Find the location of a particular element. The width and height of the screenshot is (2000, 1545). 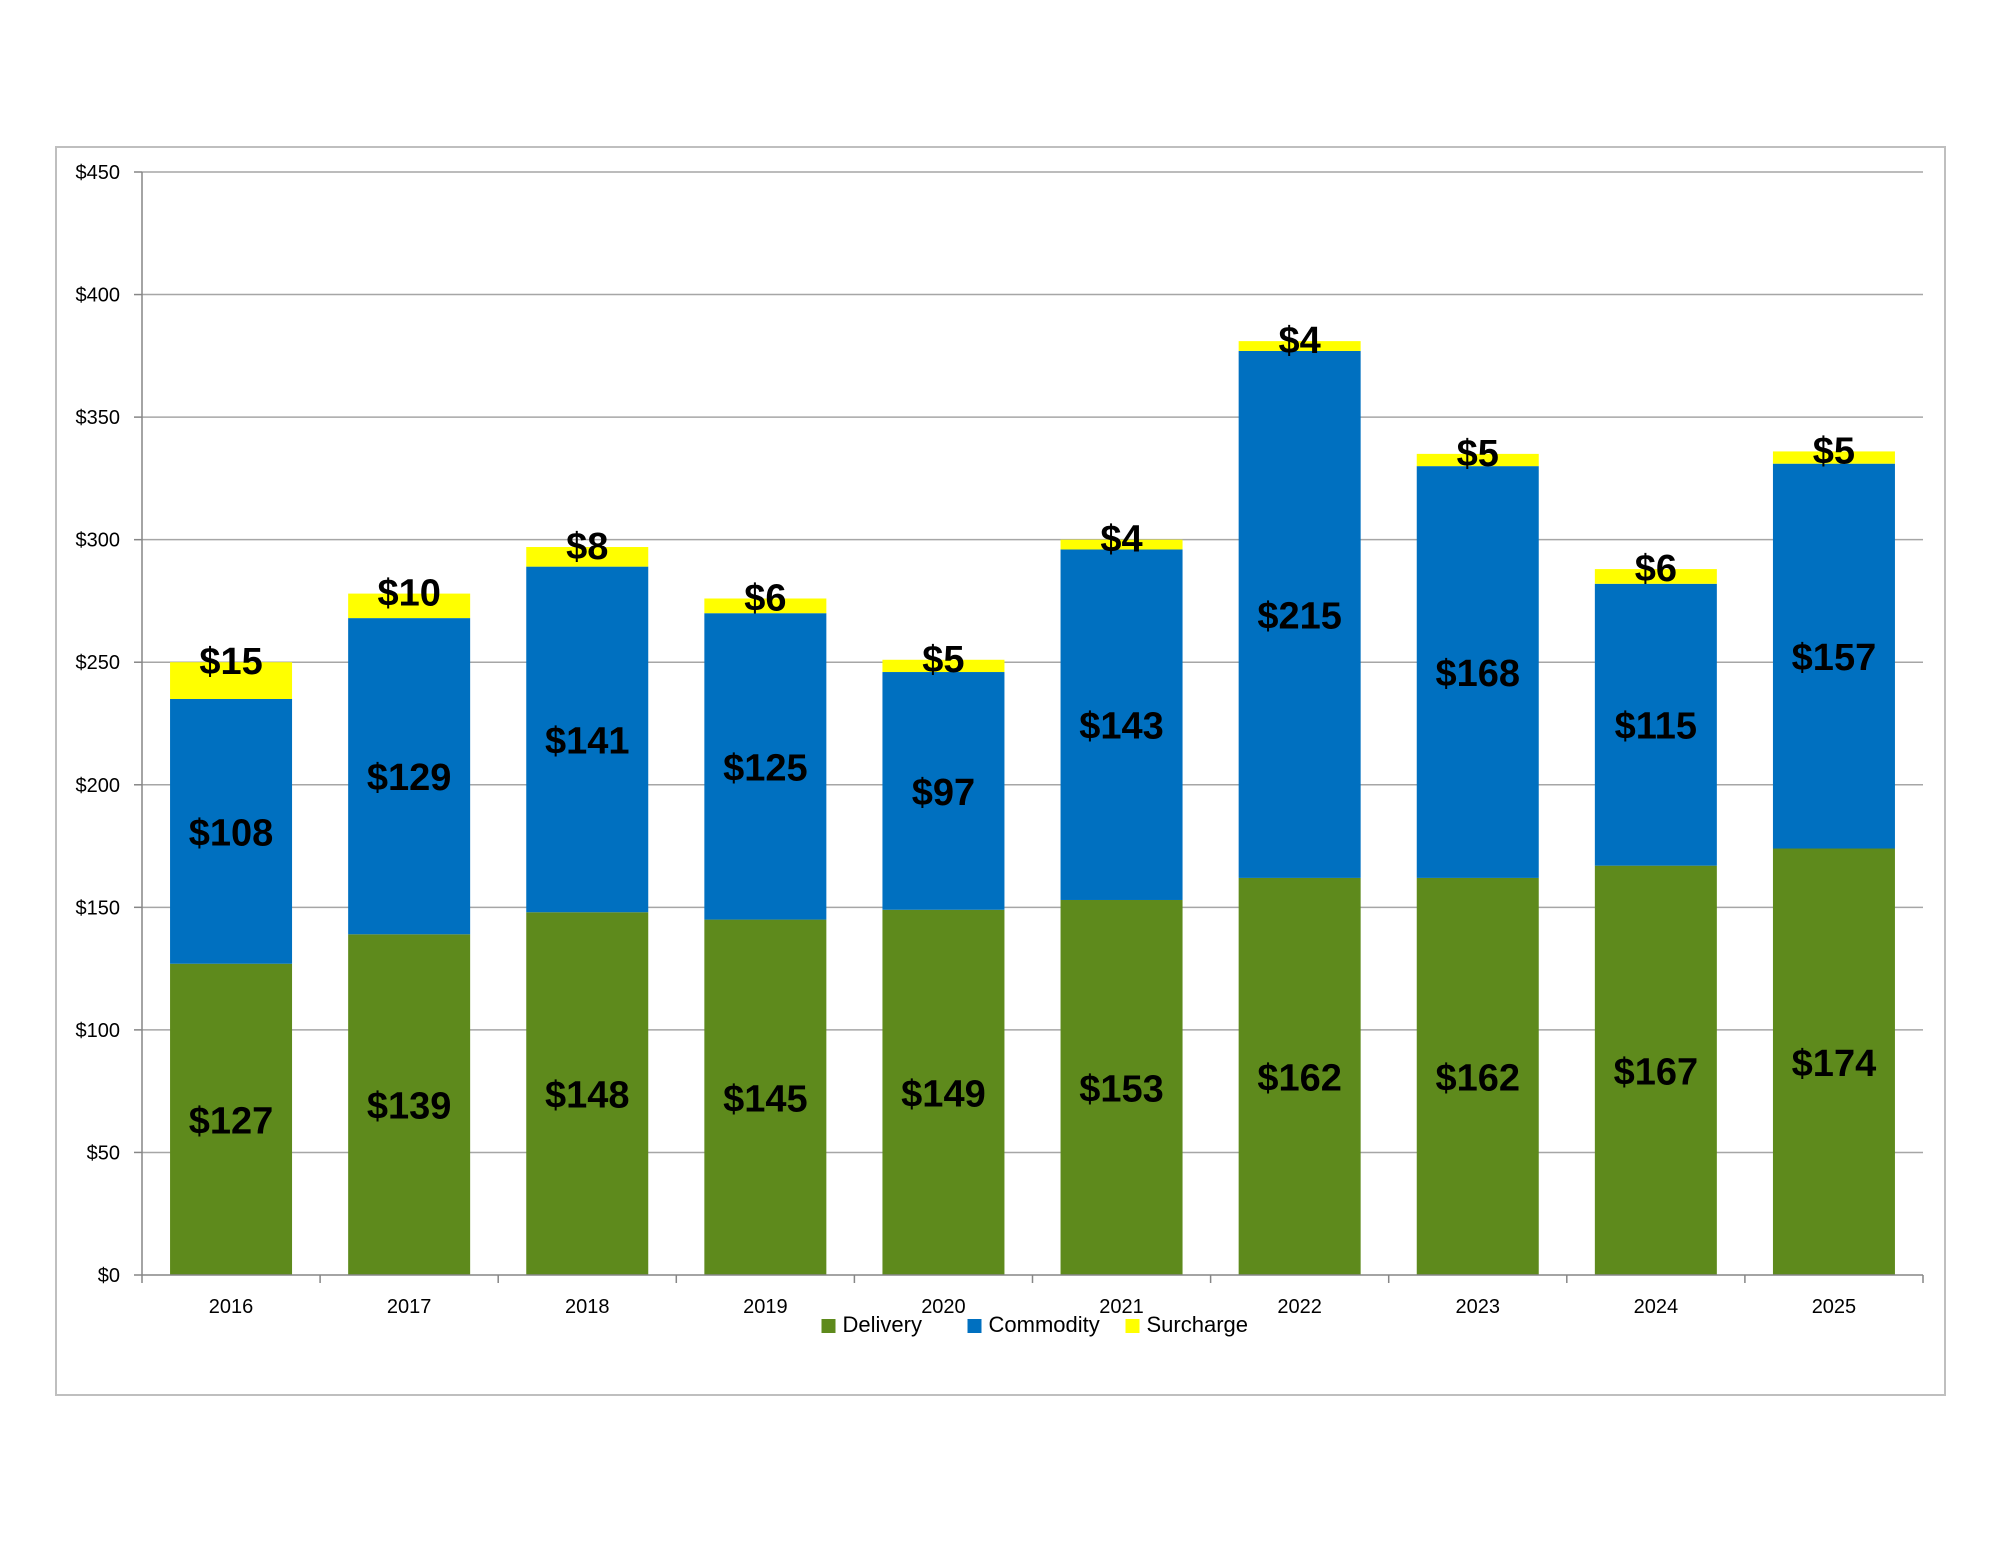

y-tick-label: $300 is located at coordinates (98, 541).